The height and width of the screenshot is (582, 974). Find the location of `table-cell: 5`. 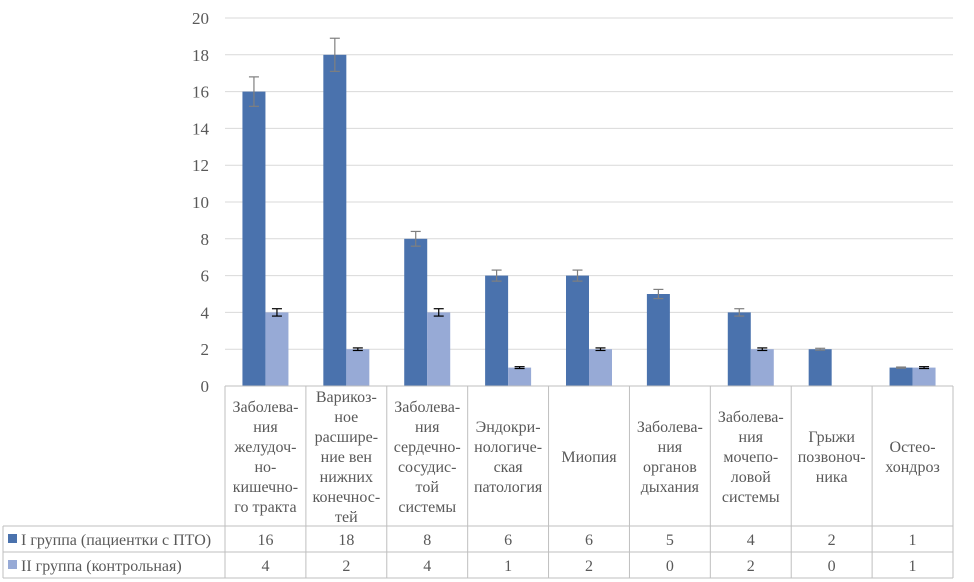

table-cell: 5 is located at coordinates (670, 540).